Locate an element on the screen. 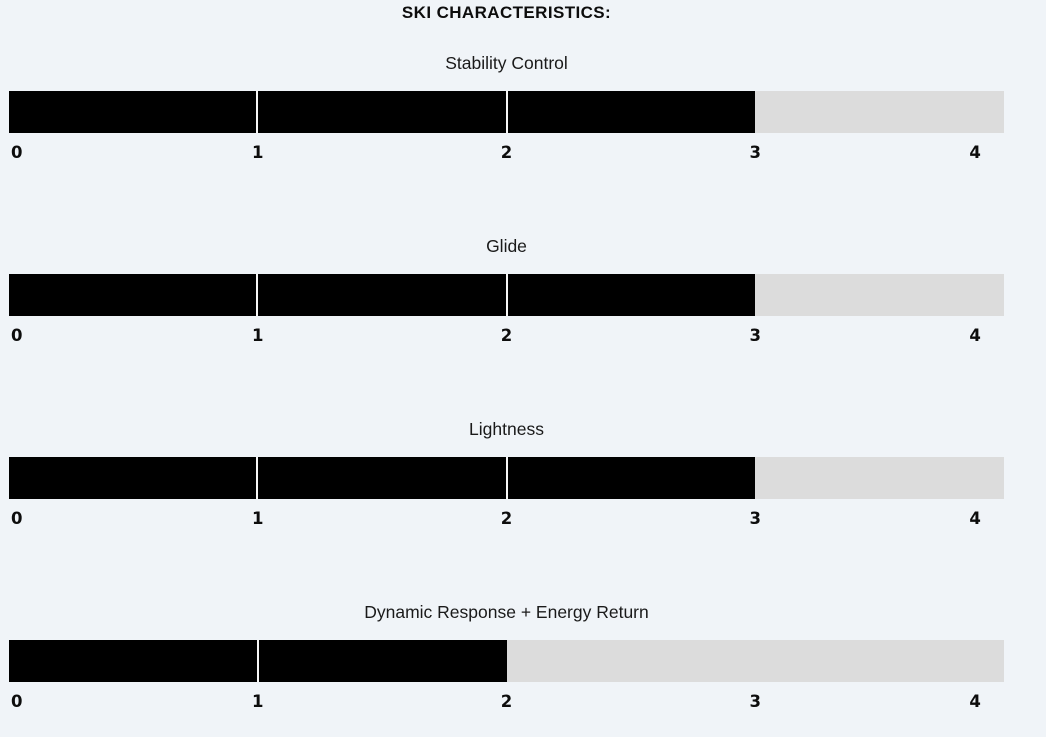 The image size is (1046, 737). meter-group: Stability Control 0 1 2 3 4 is located at coordinates (506, 107).